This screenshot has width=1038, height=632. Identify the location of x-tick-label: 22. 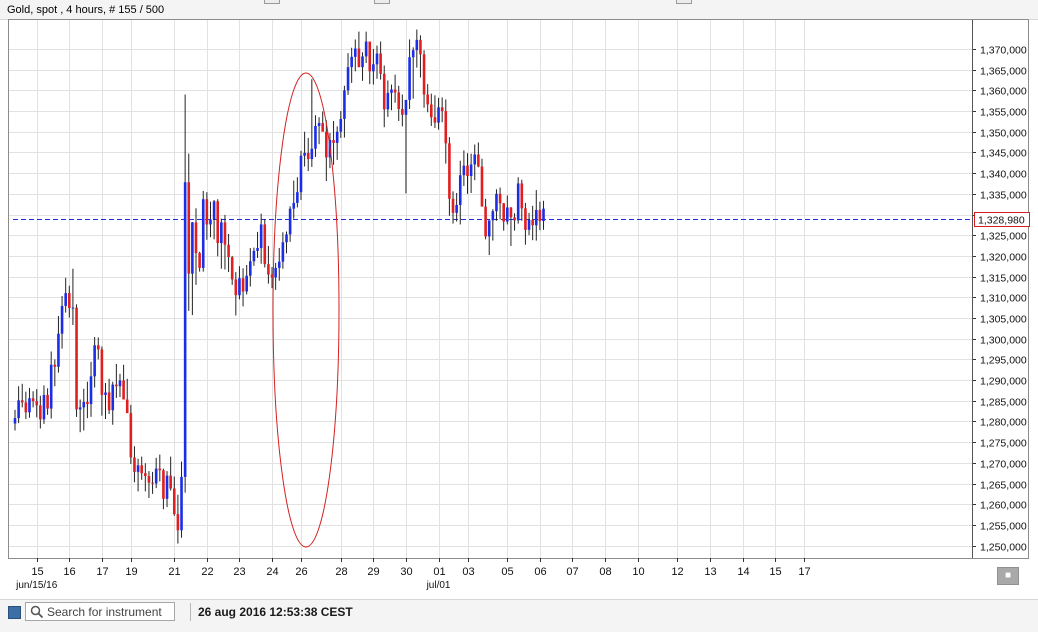
(207, 572).